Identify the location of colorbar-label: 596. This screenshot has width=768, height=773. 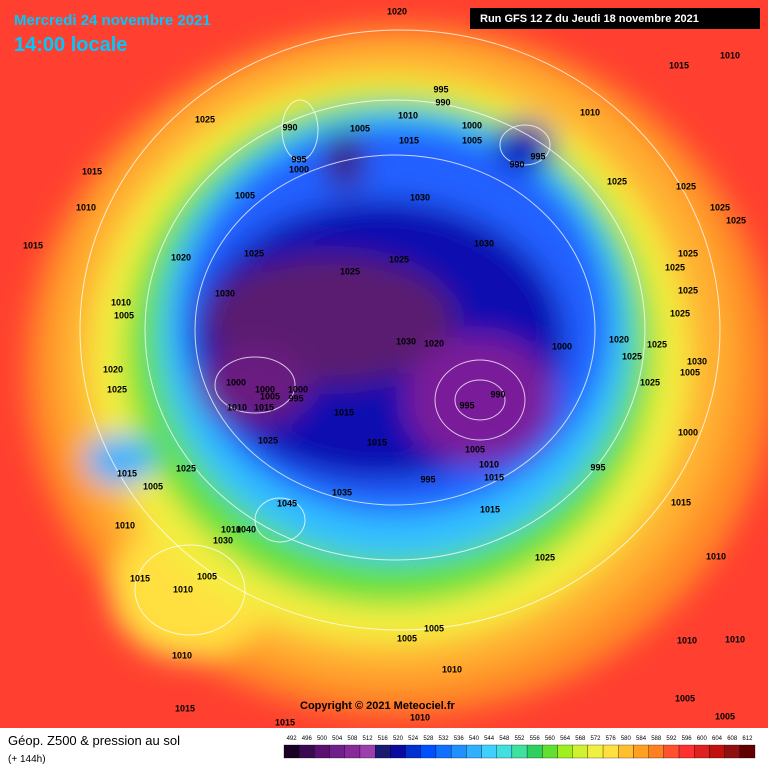
(687, 739).